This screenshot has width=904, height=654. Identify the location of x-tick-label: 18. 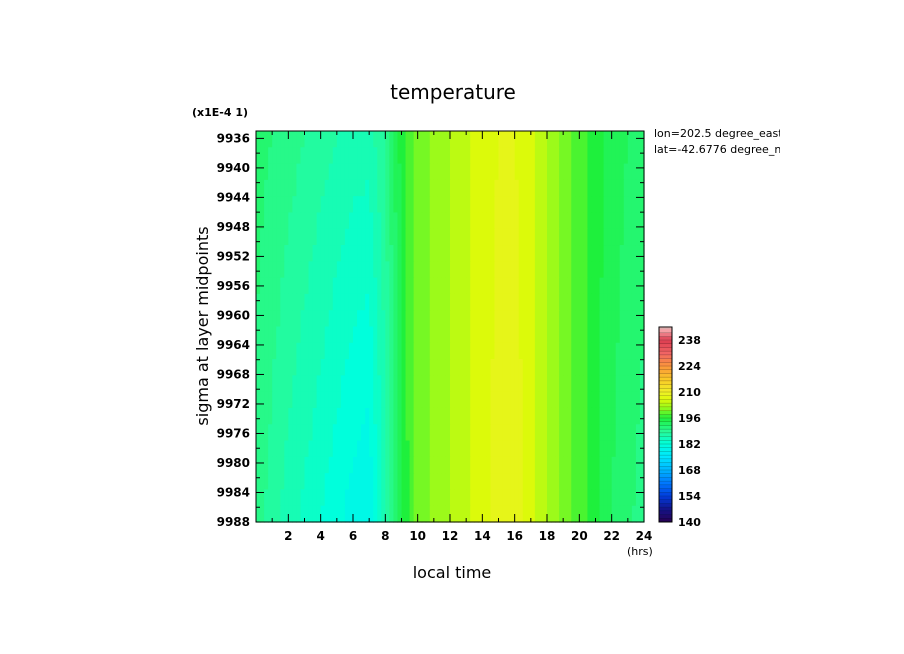
(547, 536).